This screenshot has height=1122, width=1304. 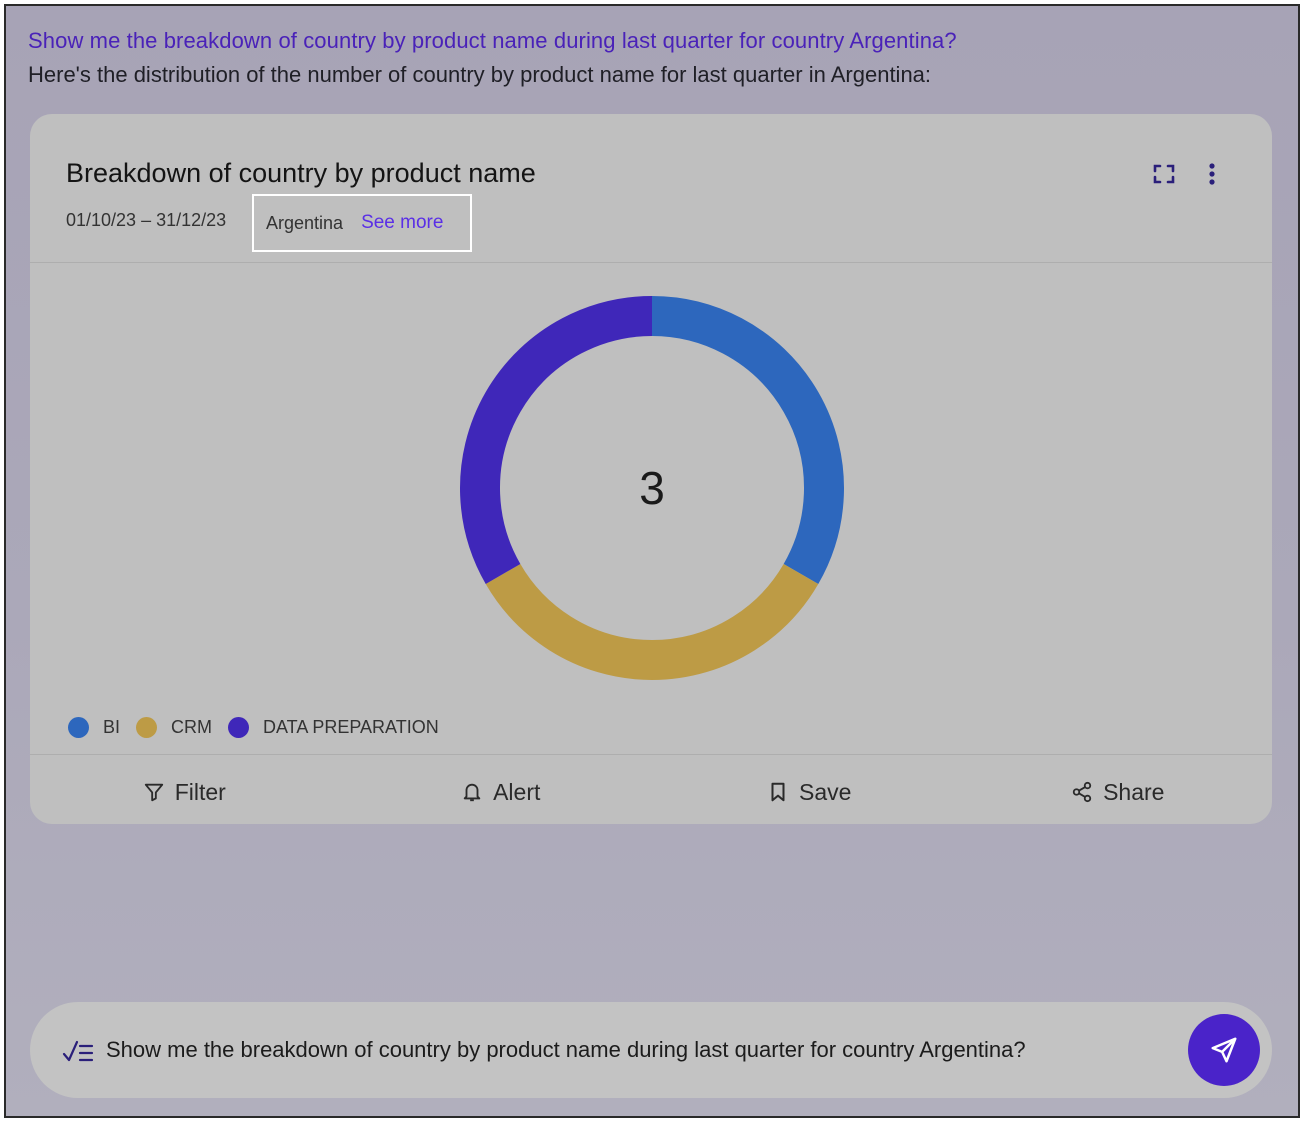 I want to click on legend-dot-bi, so click(x=78, y=727).